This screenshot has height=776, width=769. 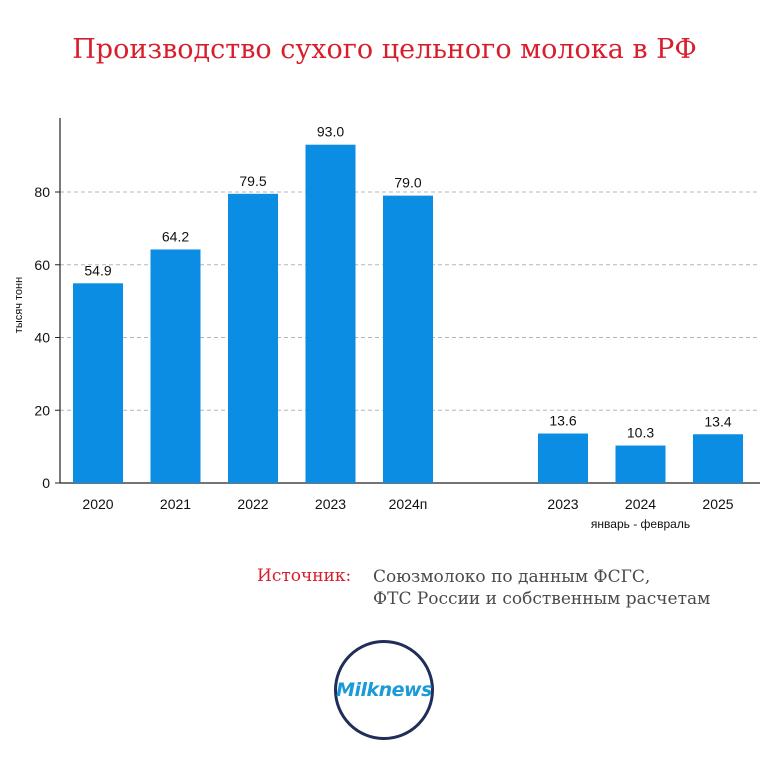 What do you see at coordinates (717, 421) in the screenshot?
I see `bar-value-label: 13.4` at bounding box center [717, 421].